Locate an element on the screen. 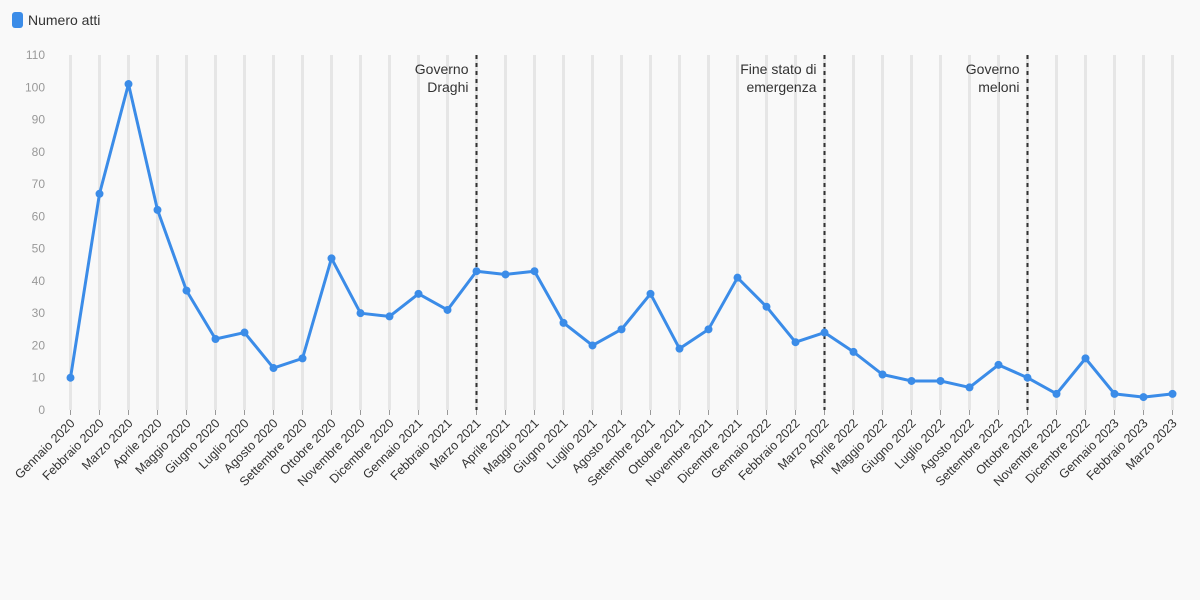 This screenshot has height=600, width=1200. y-tick-label: 0 is located at coordinates (41, 410).